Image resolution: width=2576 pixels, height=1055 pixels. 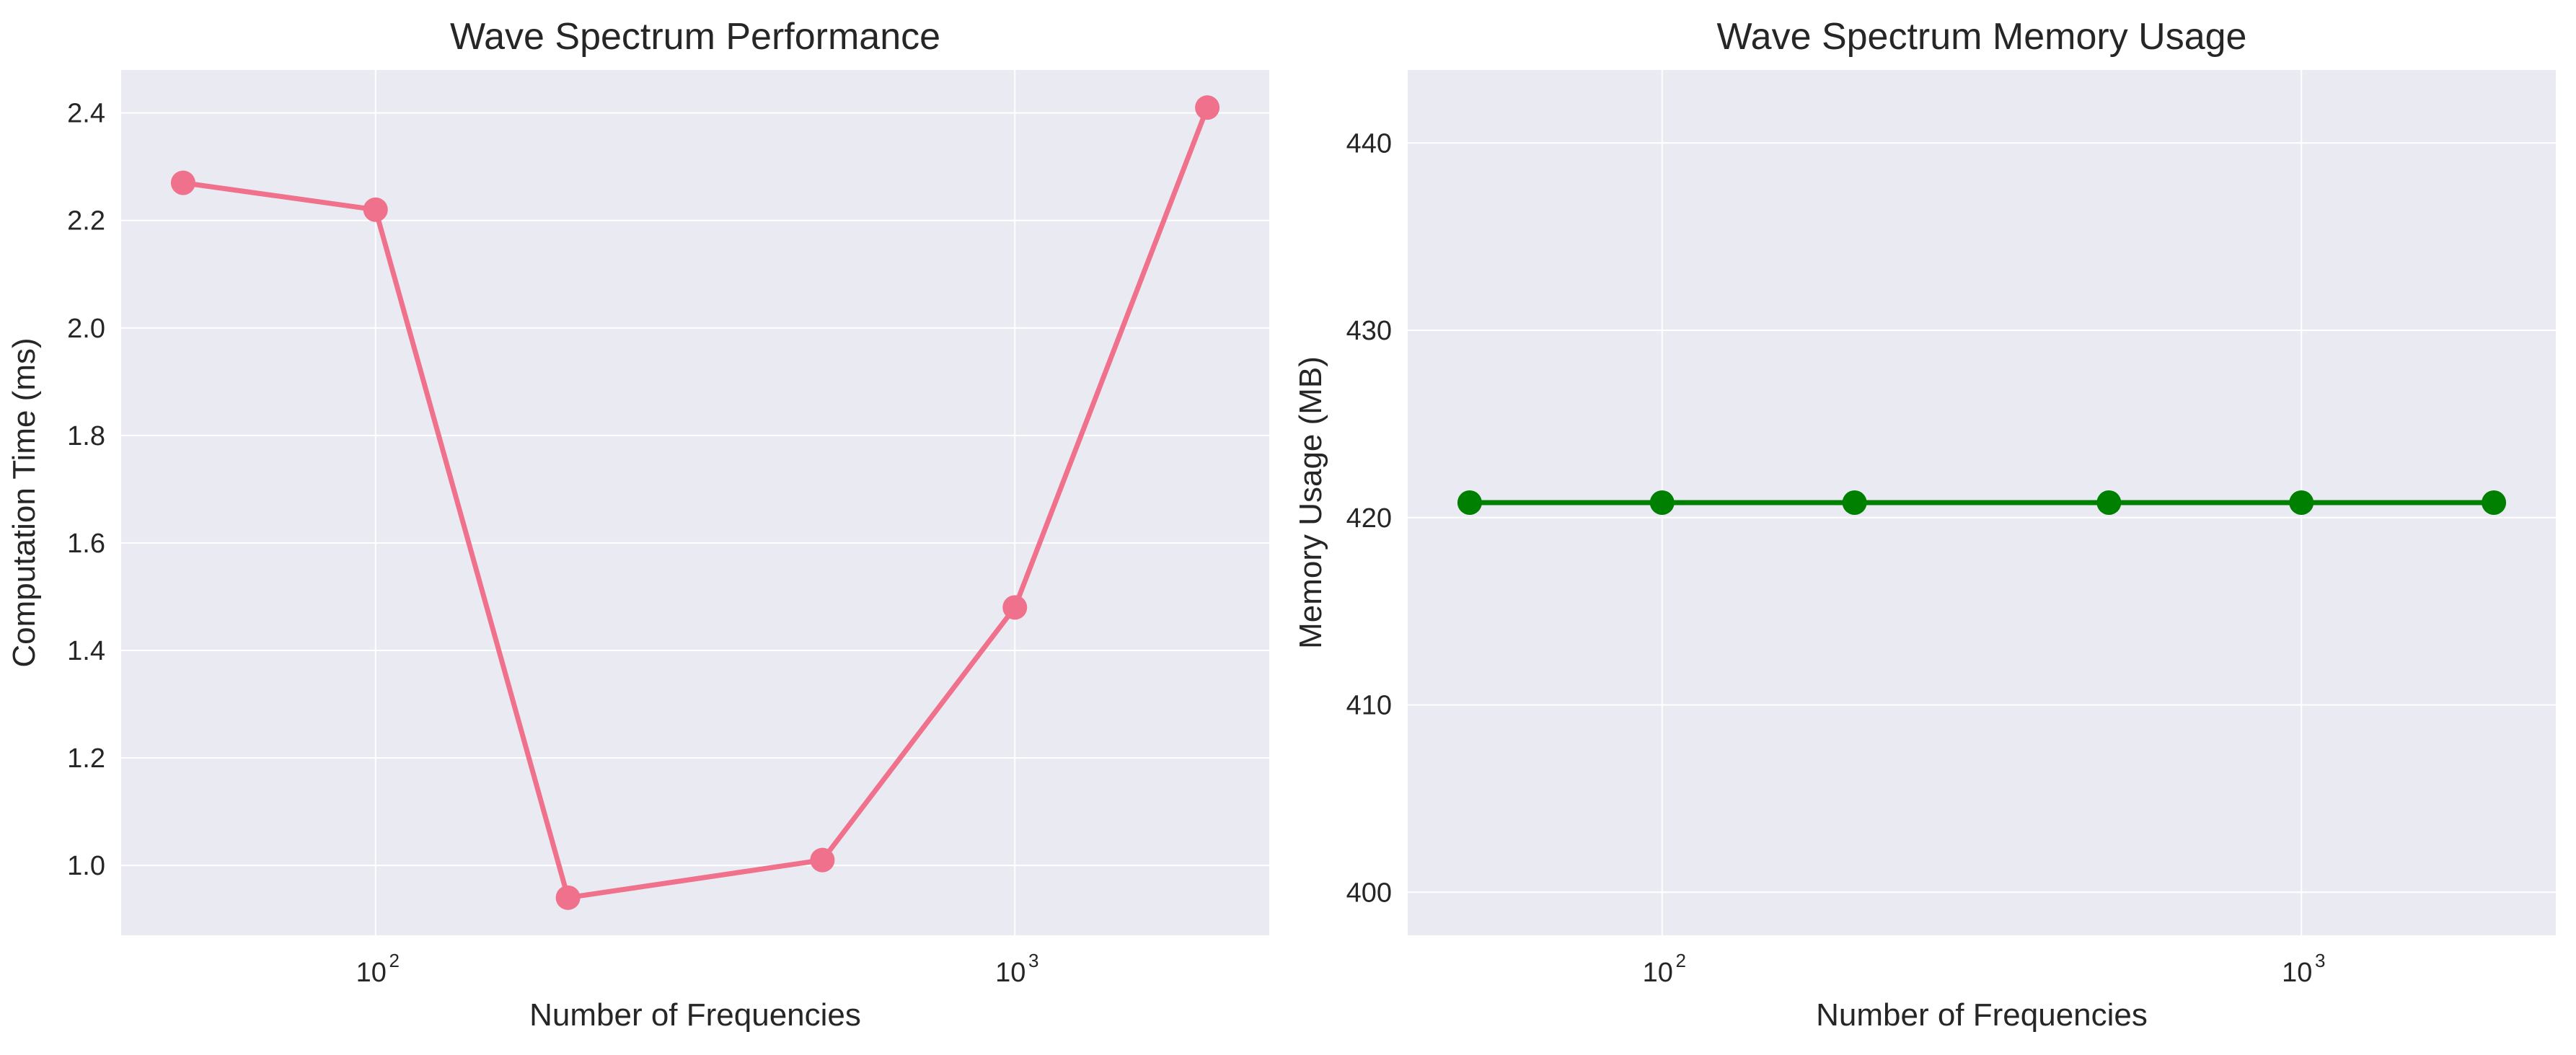 I want to click on y-tick-labels: 400 410 420 430 440, so click(x=1369, y=518).